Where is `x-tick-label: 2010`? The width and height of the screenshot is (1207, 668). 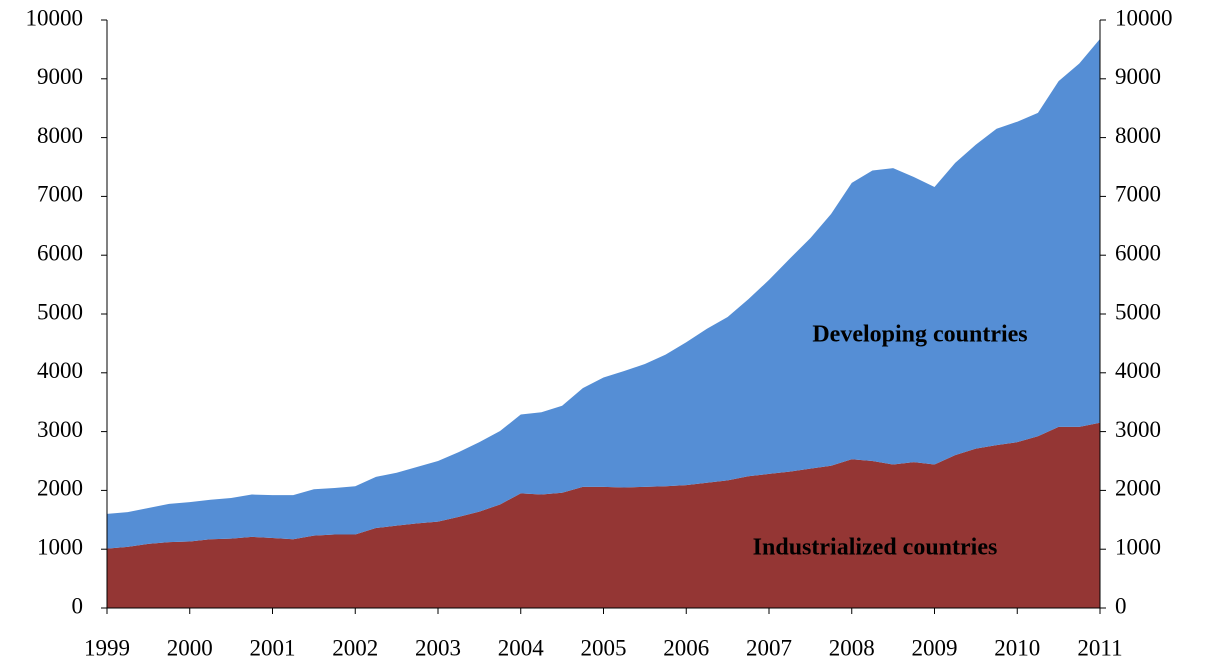
x-tick-label: 2010 is located at coordinates (1017, 647).